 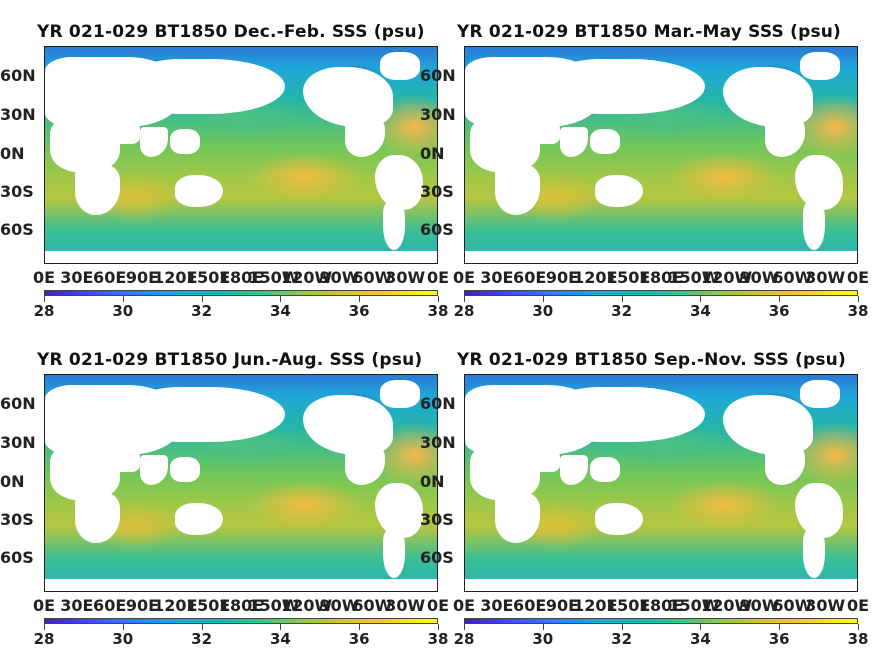 I want to click on panel-title: YR 021-029 BT1850 Dec.-Feb. SSS (psu), so click(x=231, y=32).